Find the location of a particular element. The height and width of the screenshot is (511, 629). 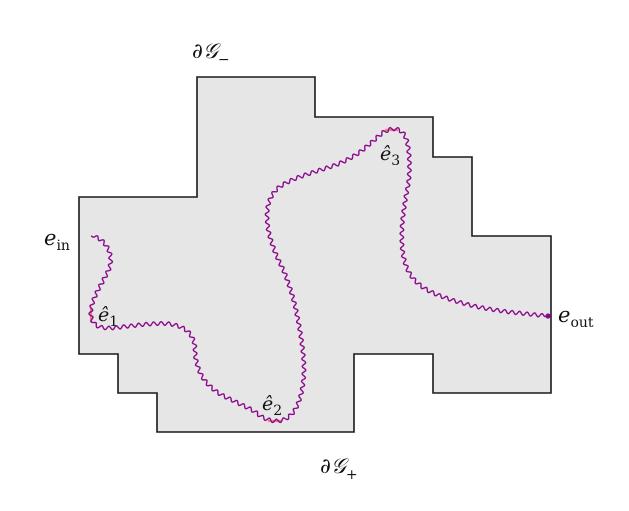

label-e-out: eout is located at coordinates (576, 317).